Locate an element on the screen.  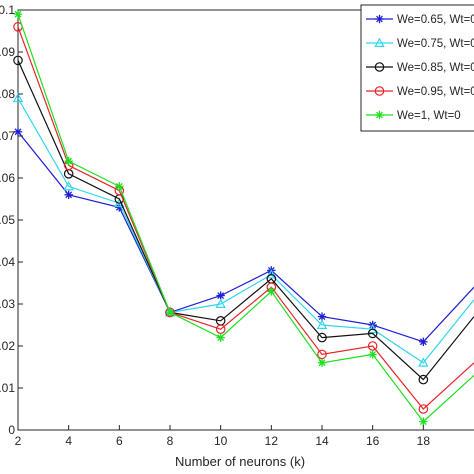
legend-entry: We=0.85, Wt=0.15 is located at coordinates (420, 68).